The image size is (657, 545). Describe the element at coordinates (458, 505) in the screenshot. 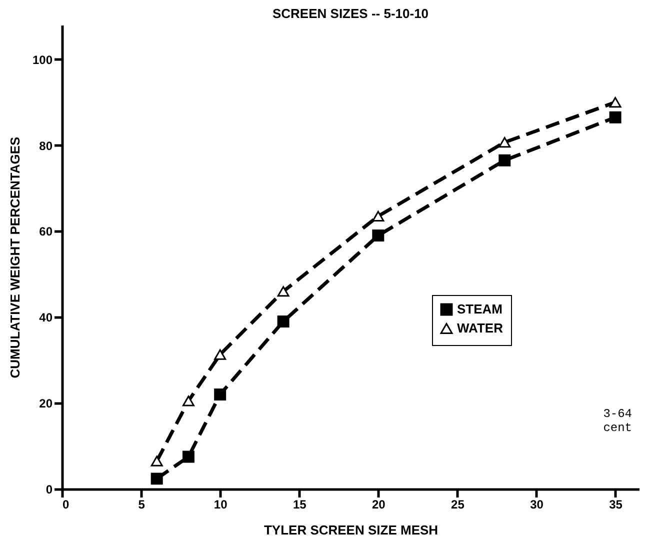

I see `x-tick-label: 25` at that location.